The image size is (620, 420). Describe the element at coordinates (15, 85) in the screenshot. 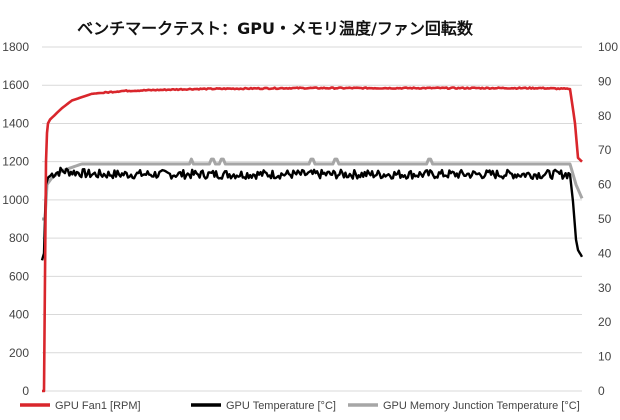

I see `y-left-tick-label: 1600` at that location.